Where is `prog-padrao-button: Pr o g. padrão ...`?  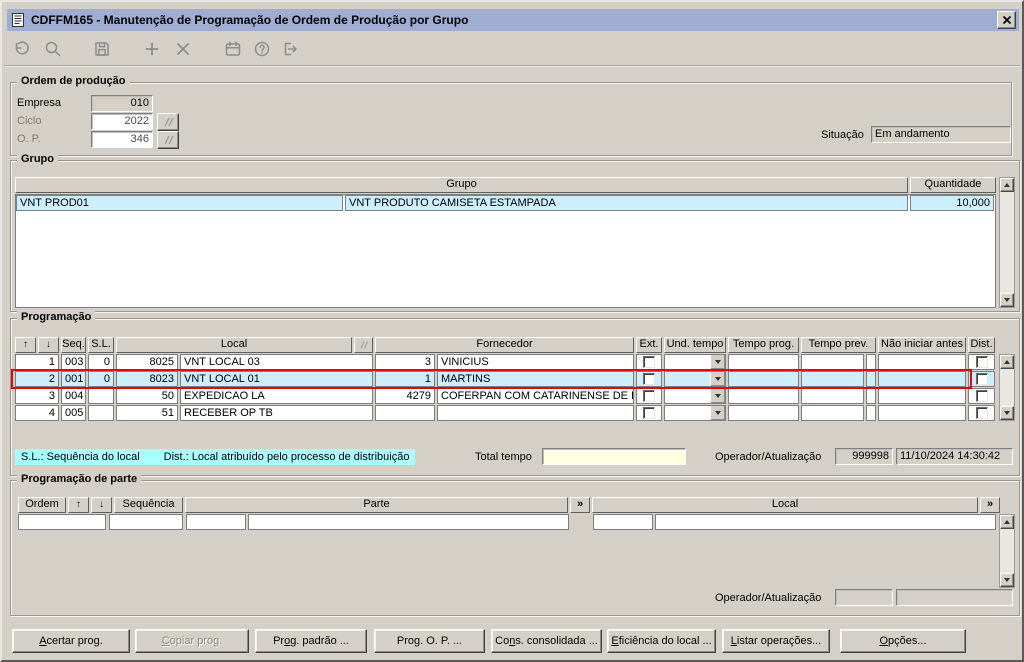 prog-padrao-button: Pr o g. padrão ... is located at coordinates (311, 641).